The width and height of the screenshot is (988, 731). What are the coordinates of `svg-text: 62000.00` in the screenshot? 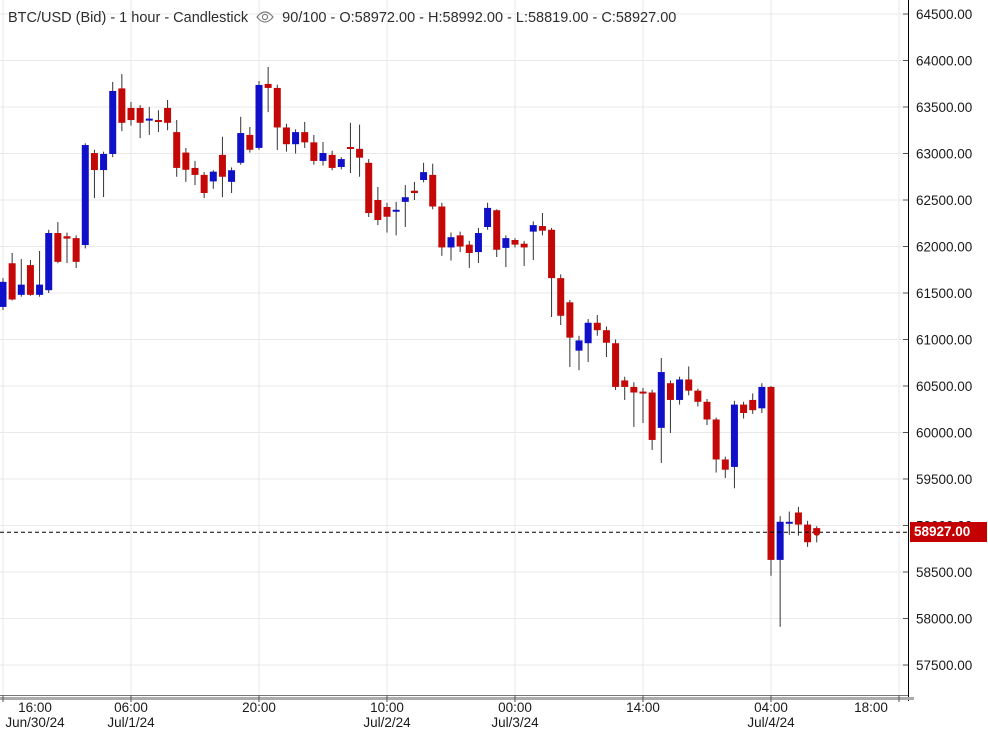 It's located at (944, 247).